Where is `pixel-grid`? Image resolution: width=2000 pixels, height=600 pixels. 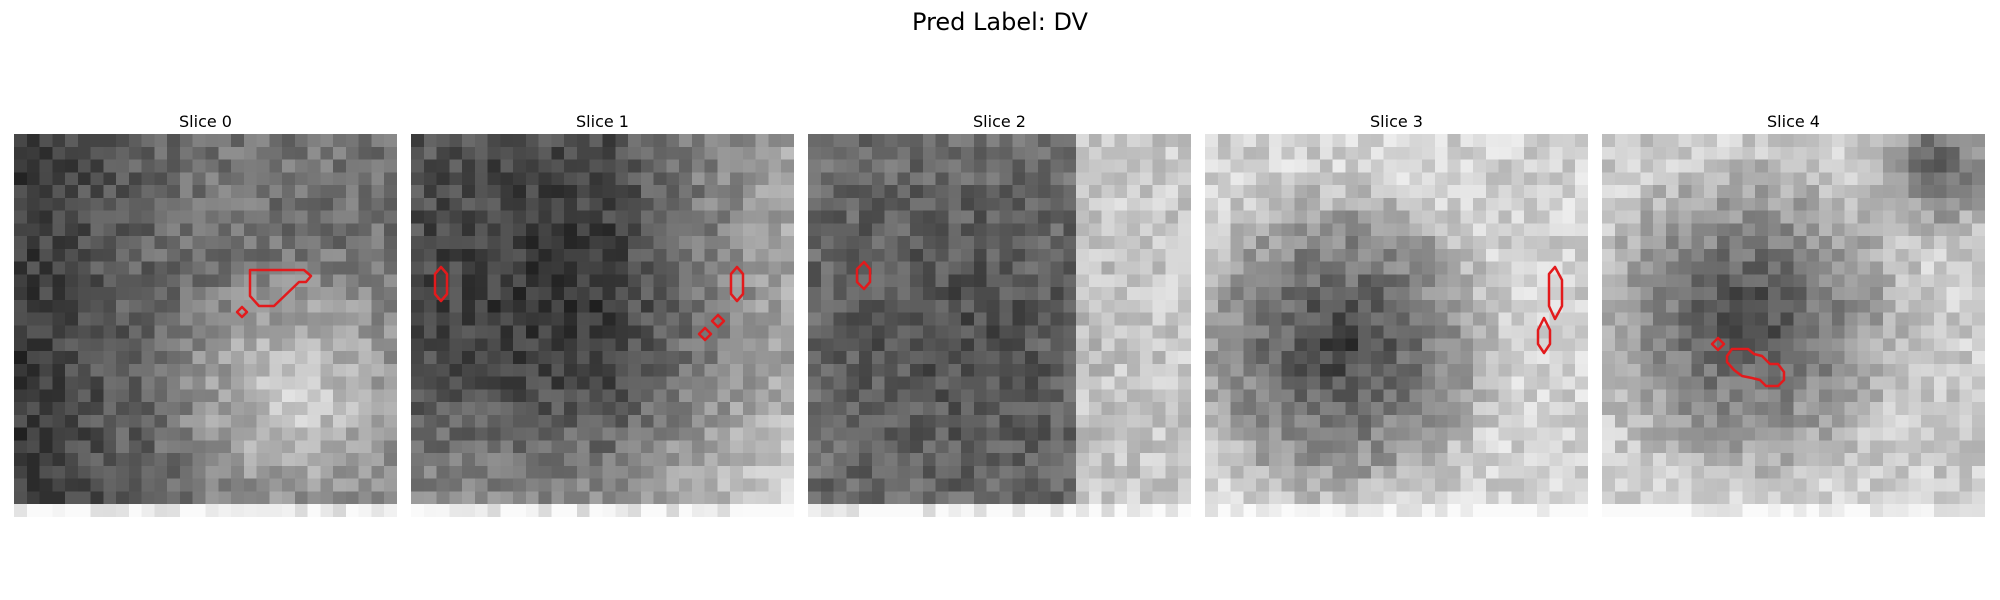 pixel-grid is located at coordinates (1396, 325).